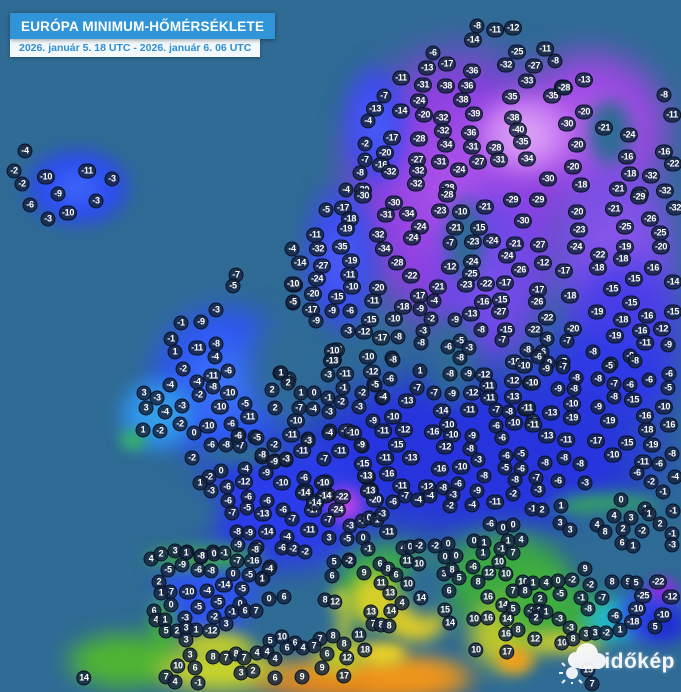 This screenshot has width=681, height=692. I want to click on temp-label: 12, so click(335, 602).